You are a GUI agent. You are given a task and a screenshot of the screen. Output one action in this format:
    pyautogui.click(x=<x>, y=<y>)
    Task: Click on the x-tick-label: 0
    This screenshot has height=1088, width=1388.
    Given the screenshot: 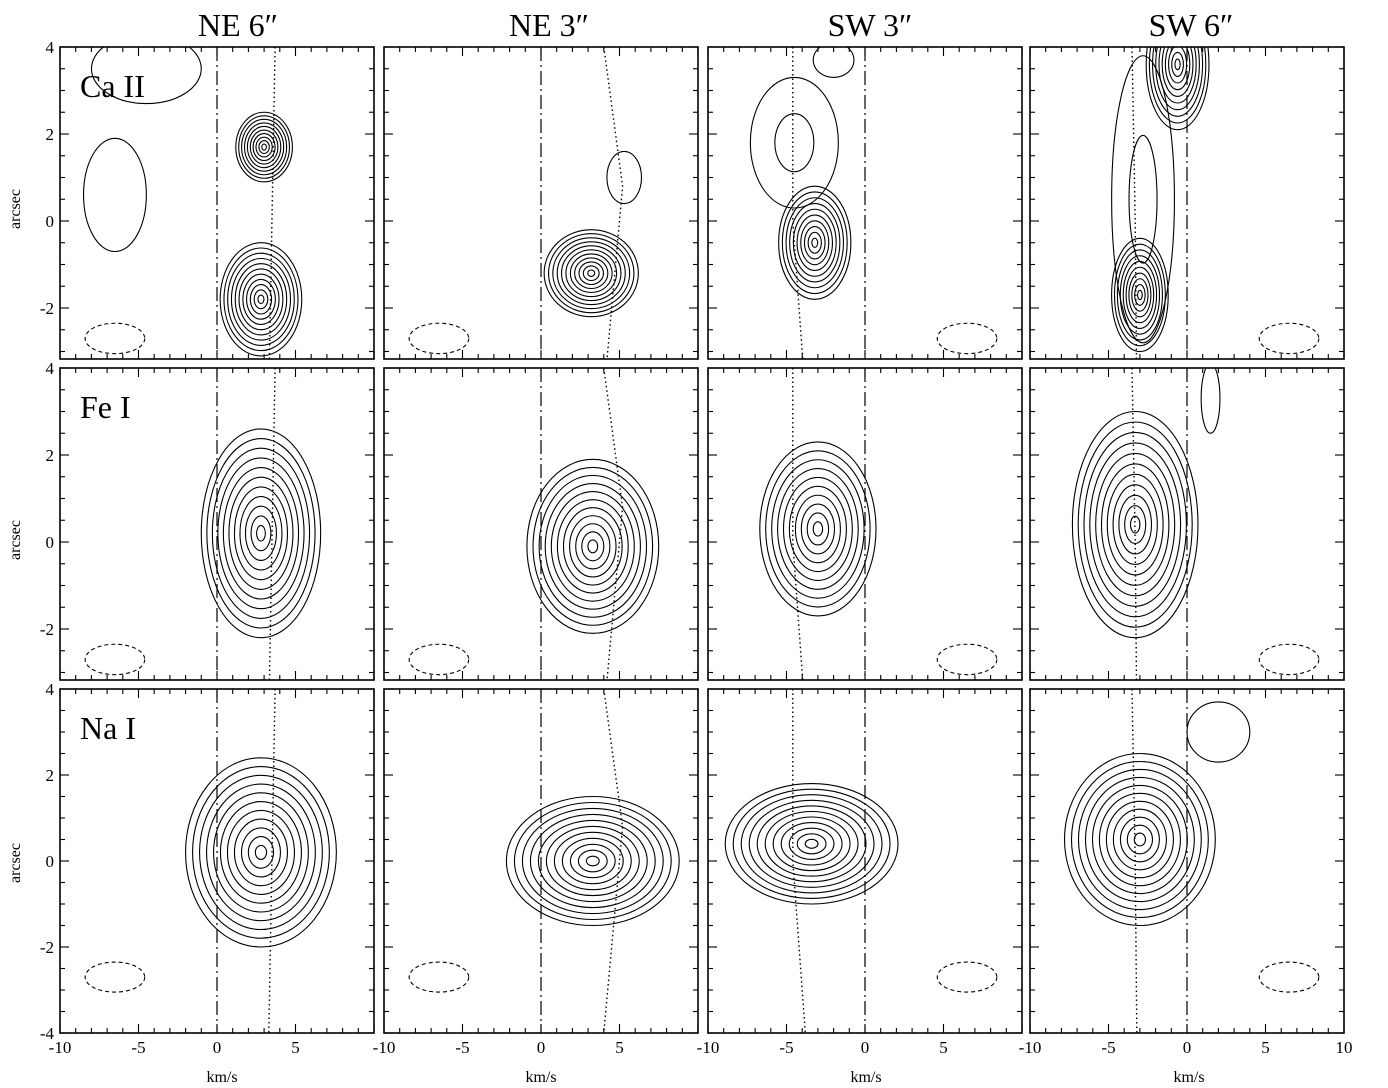 What is the action you would take?
    pyautogui.click(x=1187, y=1047)
    